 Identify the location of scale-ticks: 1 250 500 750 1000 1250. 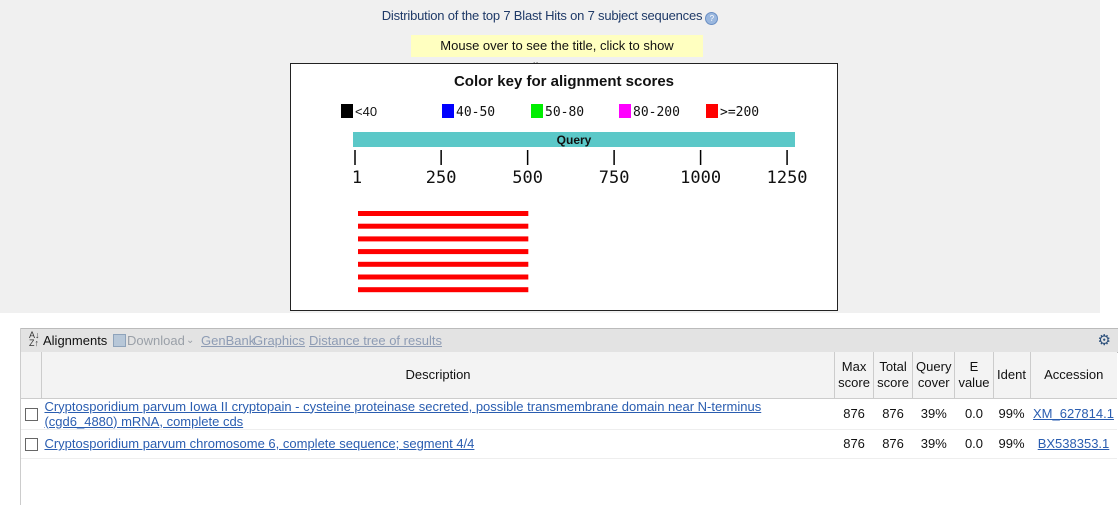
(580, 169).